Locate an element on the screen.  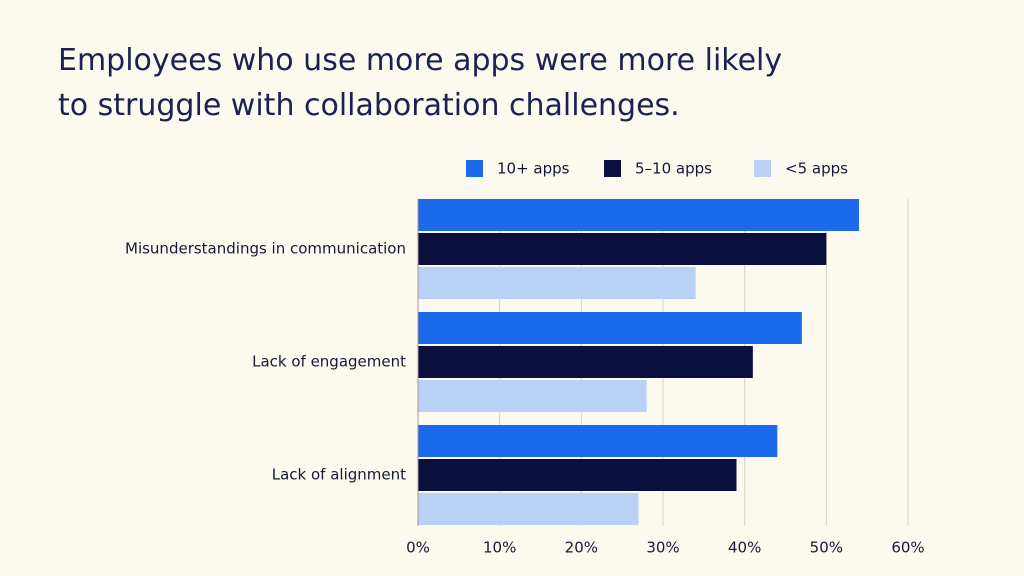
category-label: Lack of alignment is located at coordinates (339, 475).